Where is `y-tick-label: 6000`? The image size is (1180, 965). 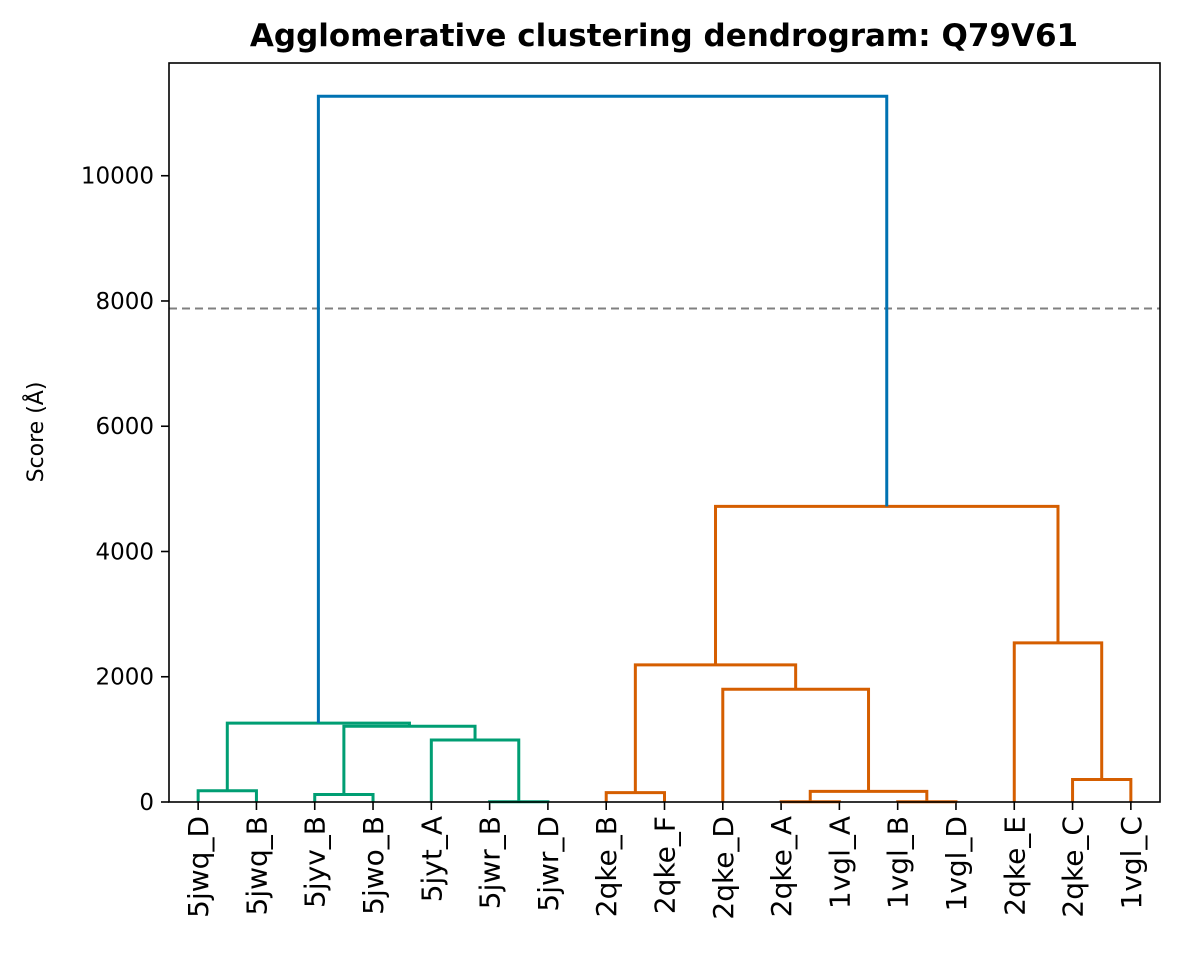
y-tick-label: 6000 is located at coordinates (124, 427).